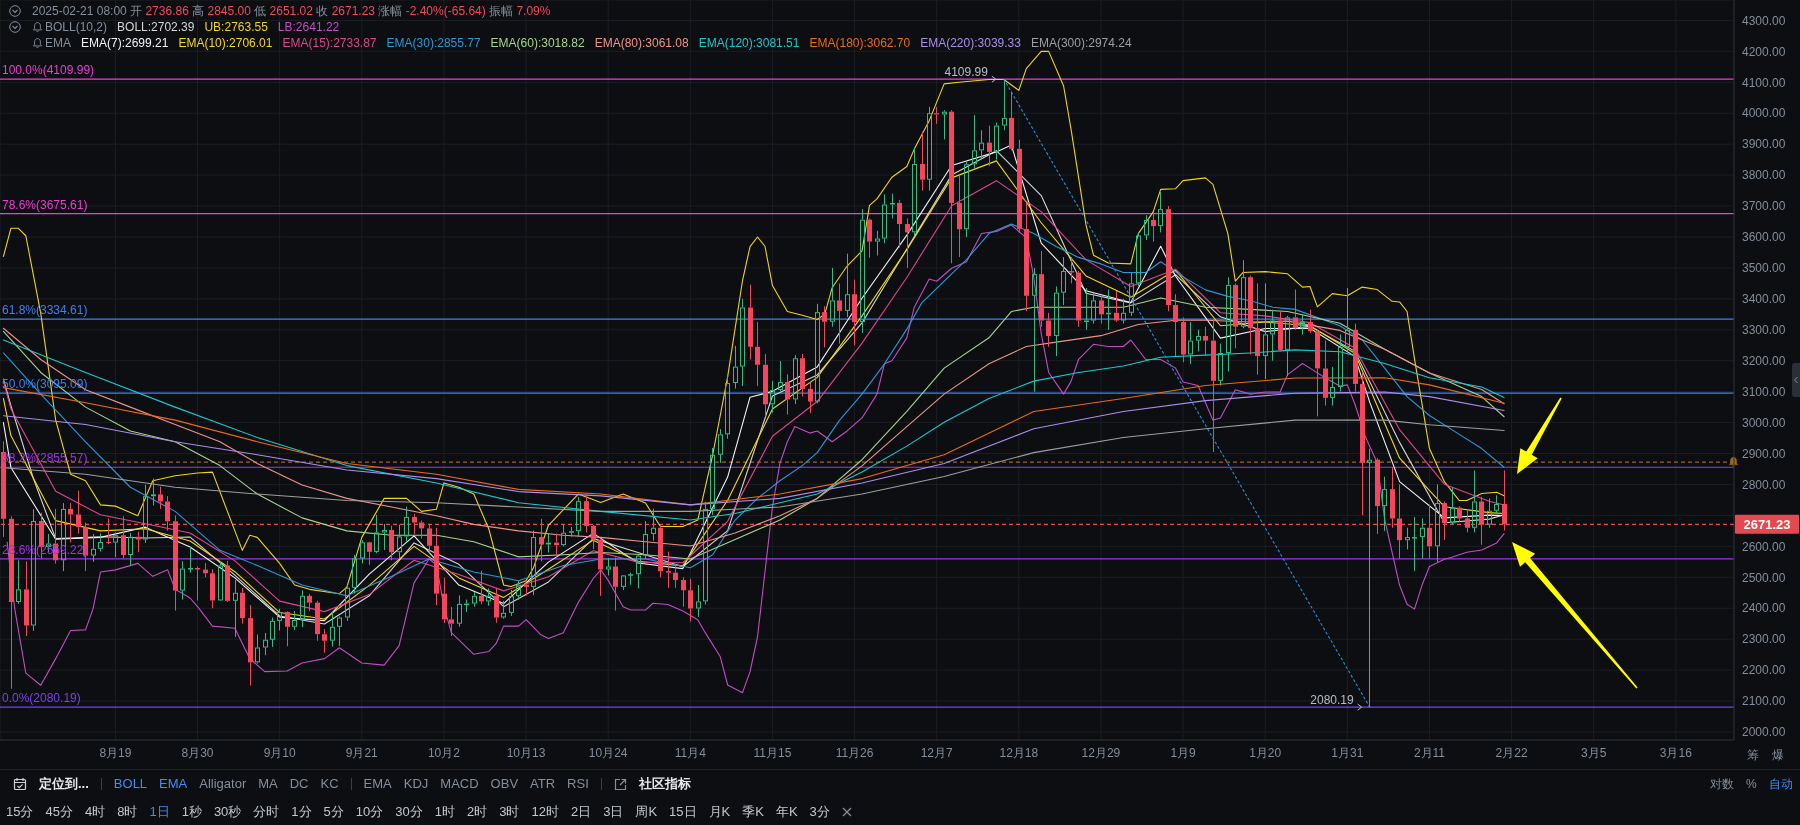 The width and height of the screenshot is (1800, 825). Describe the element at coordinates (156, 27) in the screenshot. I see `text: BOLL:2702.39` at that location.